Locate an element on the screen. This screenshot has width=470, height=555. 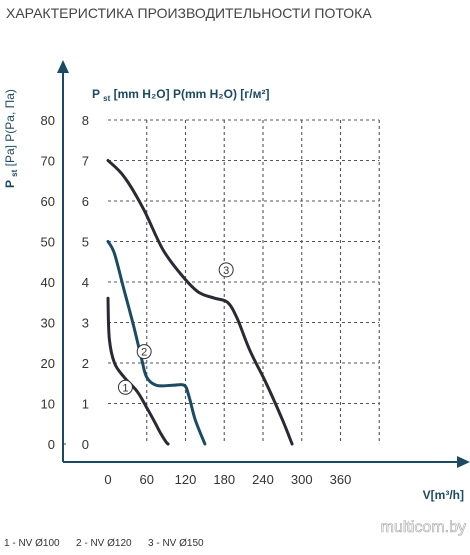
y-axis-label-pa: P st [Pa] P(Pa, Па) is located at coordinates (11, 138).